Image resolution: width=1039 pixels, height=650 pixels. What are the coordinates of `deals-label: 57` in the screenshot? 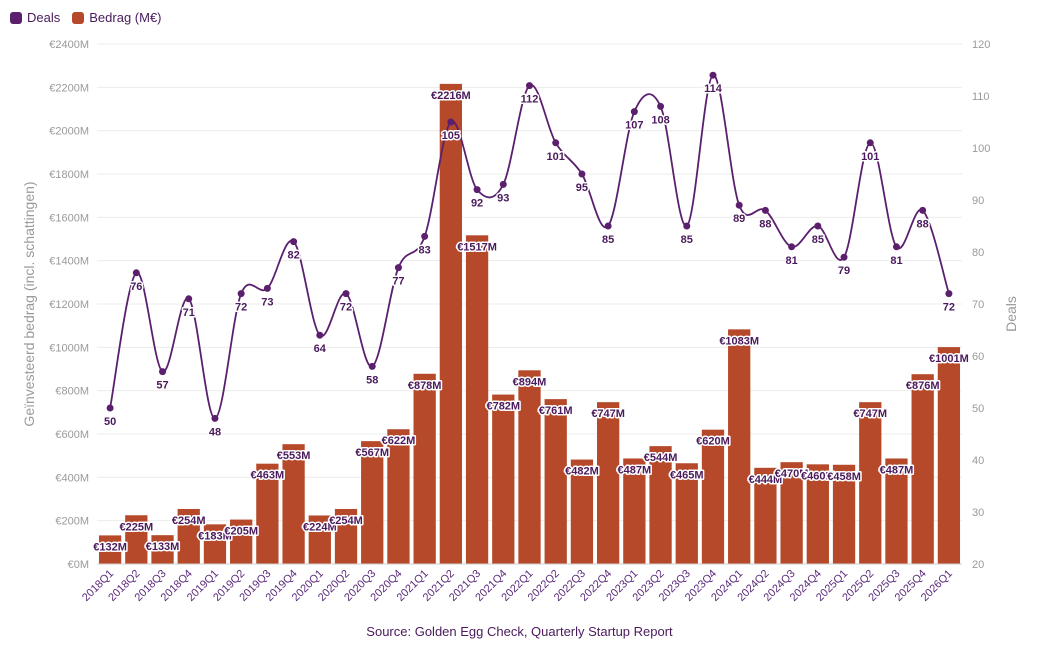 It's located at (162, 386).